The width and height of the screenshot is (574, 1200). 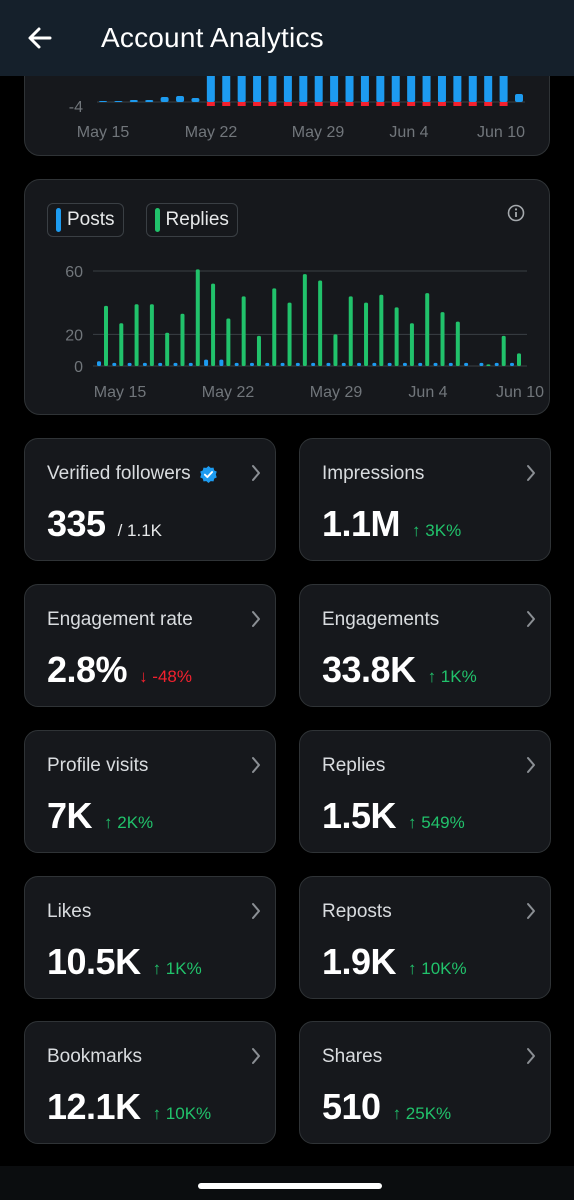 I want to click on metric-card-engagements: Engagements 33.8K ↑ 1K%, so click(x=425, y=645).